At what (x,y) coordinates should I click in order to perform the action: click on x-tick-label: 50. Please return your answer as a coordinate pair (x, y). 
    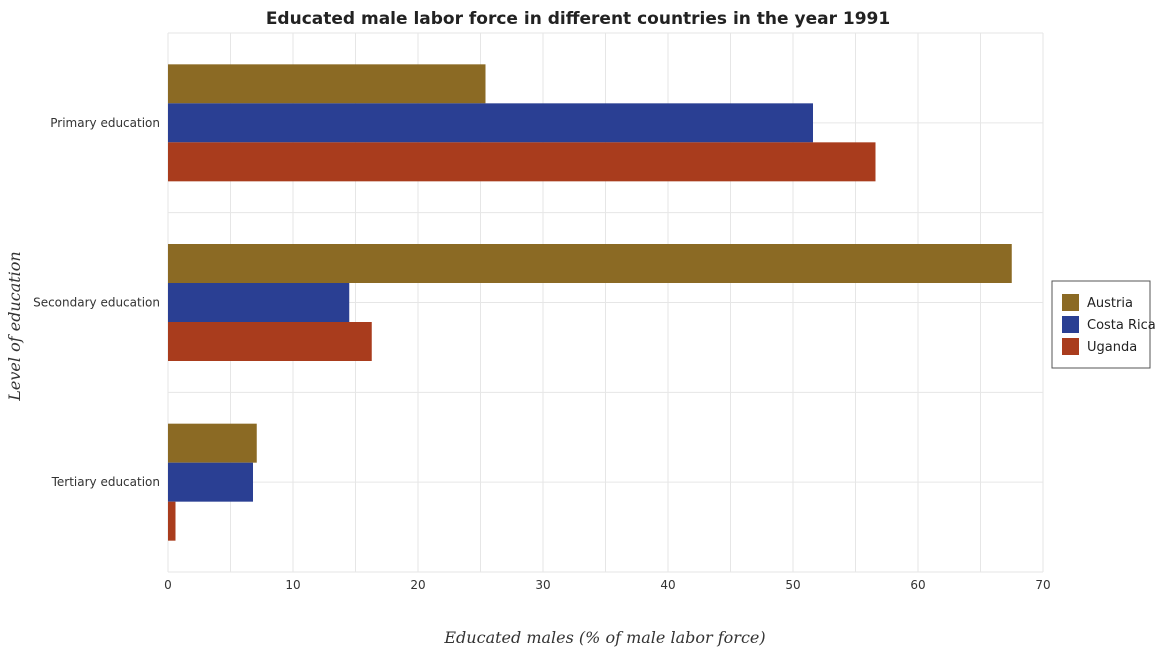
    Looking at the image, I should click on (792, 585).